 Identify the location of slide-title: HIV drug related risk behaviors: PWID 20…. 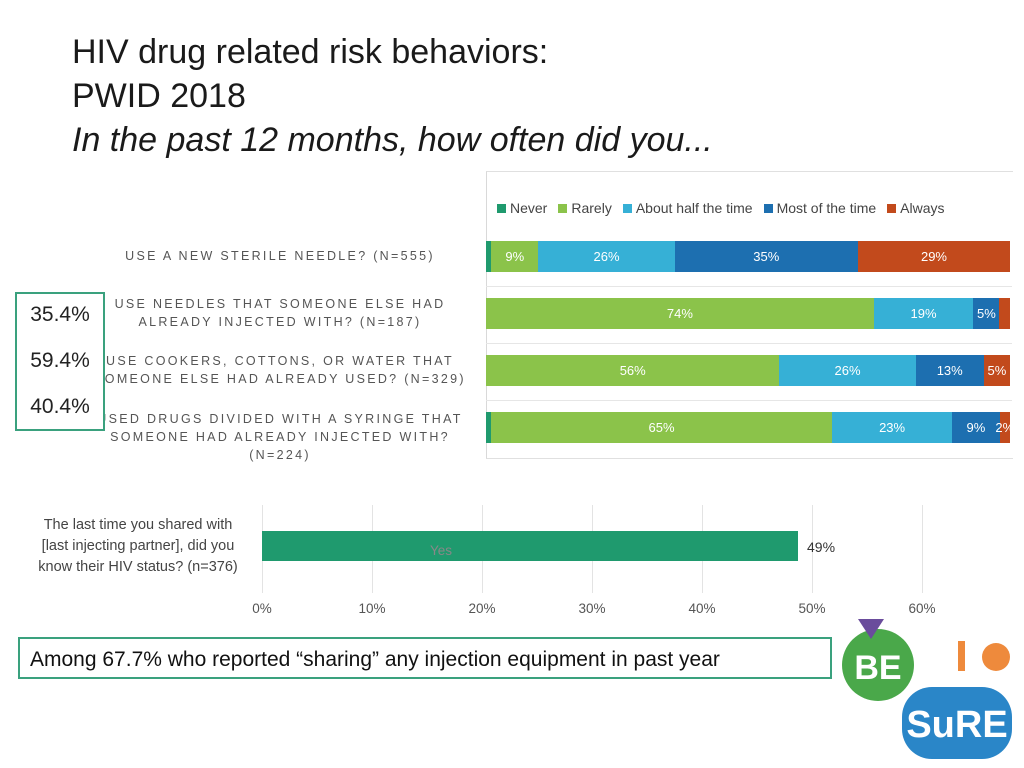
(392, 96).